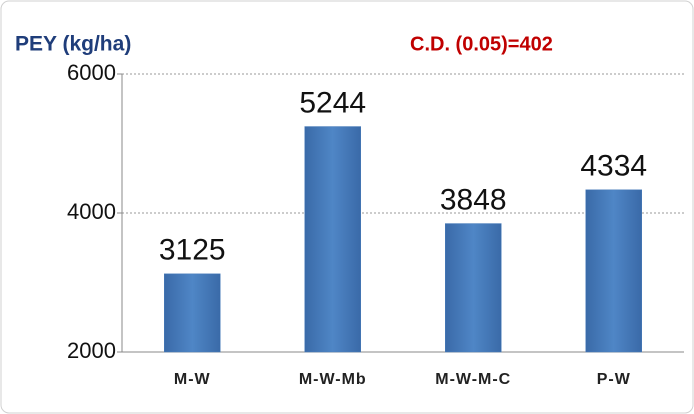 This screenshot has width=694, height=414. What do you see at coordinates (473, 379) in the screenshot?
I see `x-tick-label: M-W-M-C` at bounding box center [473, 379].